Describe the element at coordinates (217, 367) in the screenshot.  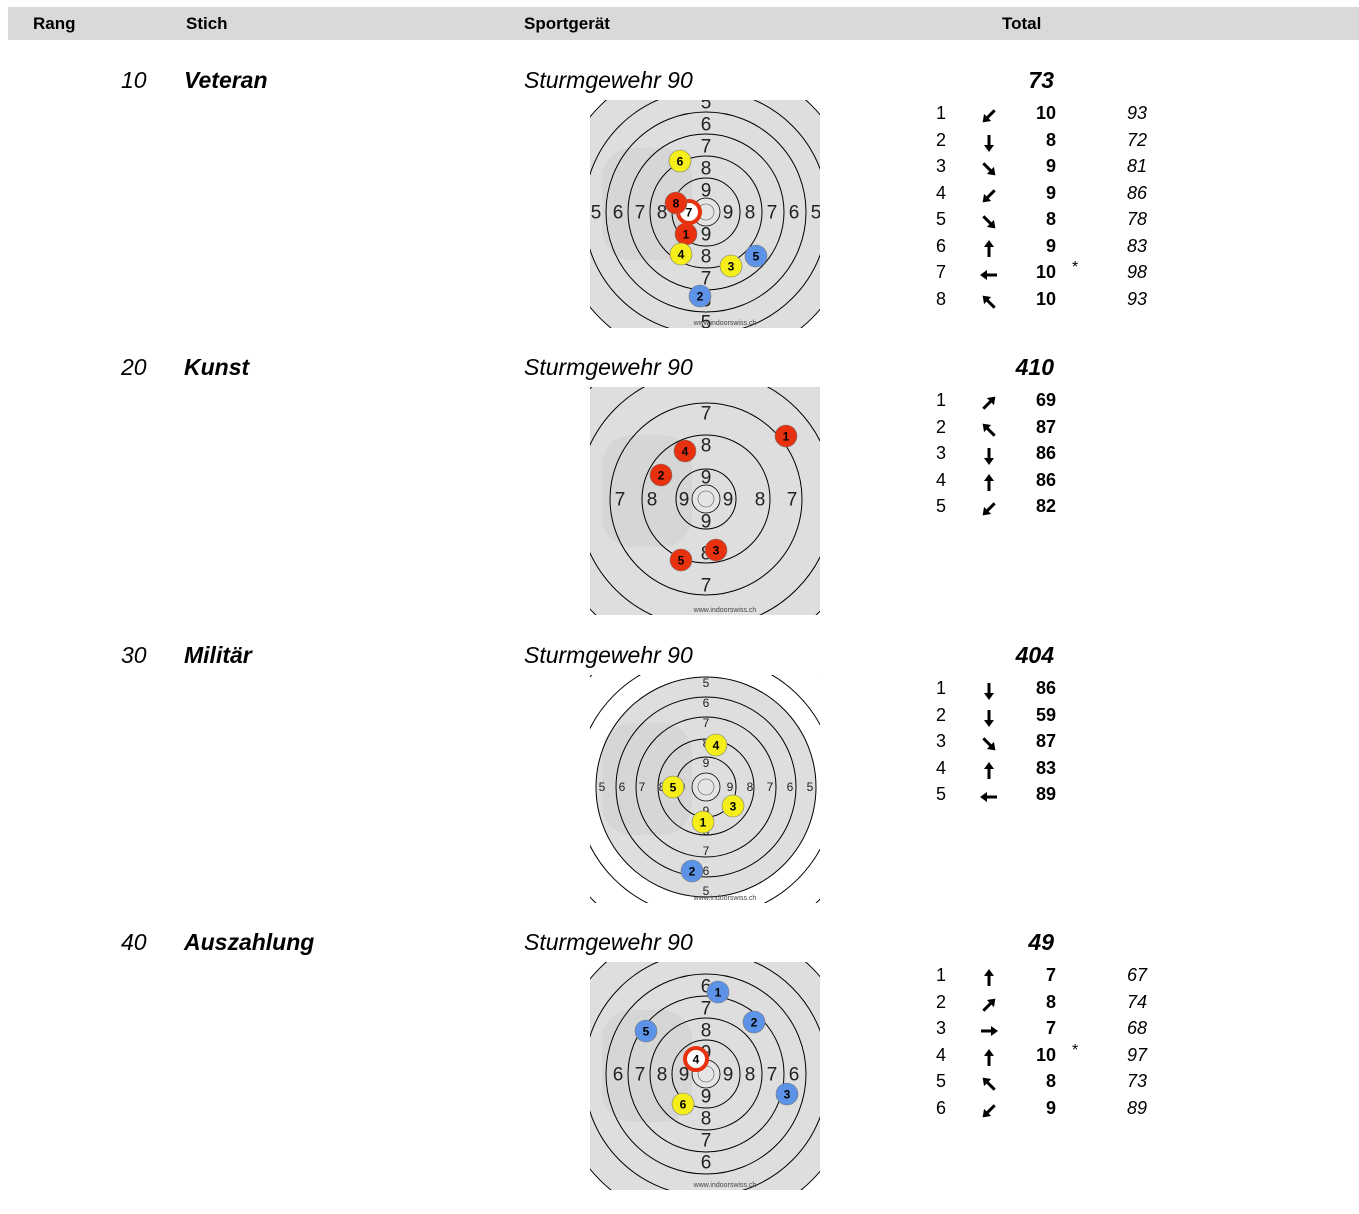
I see `stich-name: Kunst` at that location.